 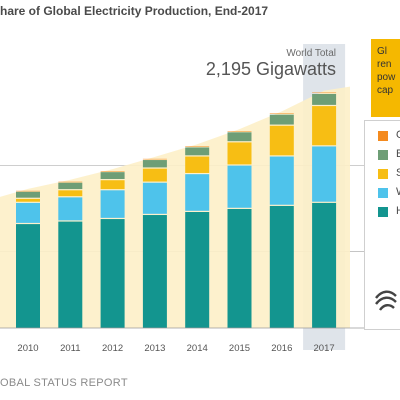 I want to click on bar-2014-B, so click(x=197, y=151).